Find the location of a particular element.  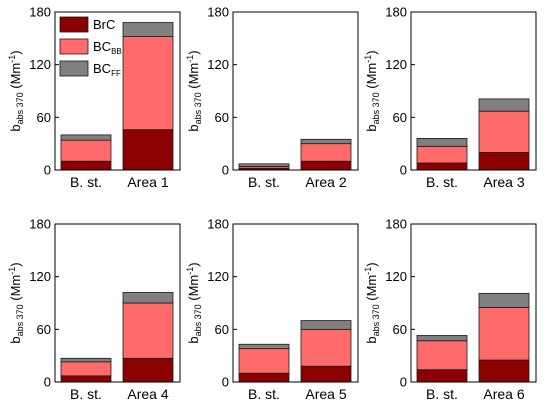

legend: BrC BCBB BCFF is located at coordinates (90, 47).